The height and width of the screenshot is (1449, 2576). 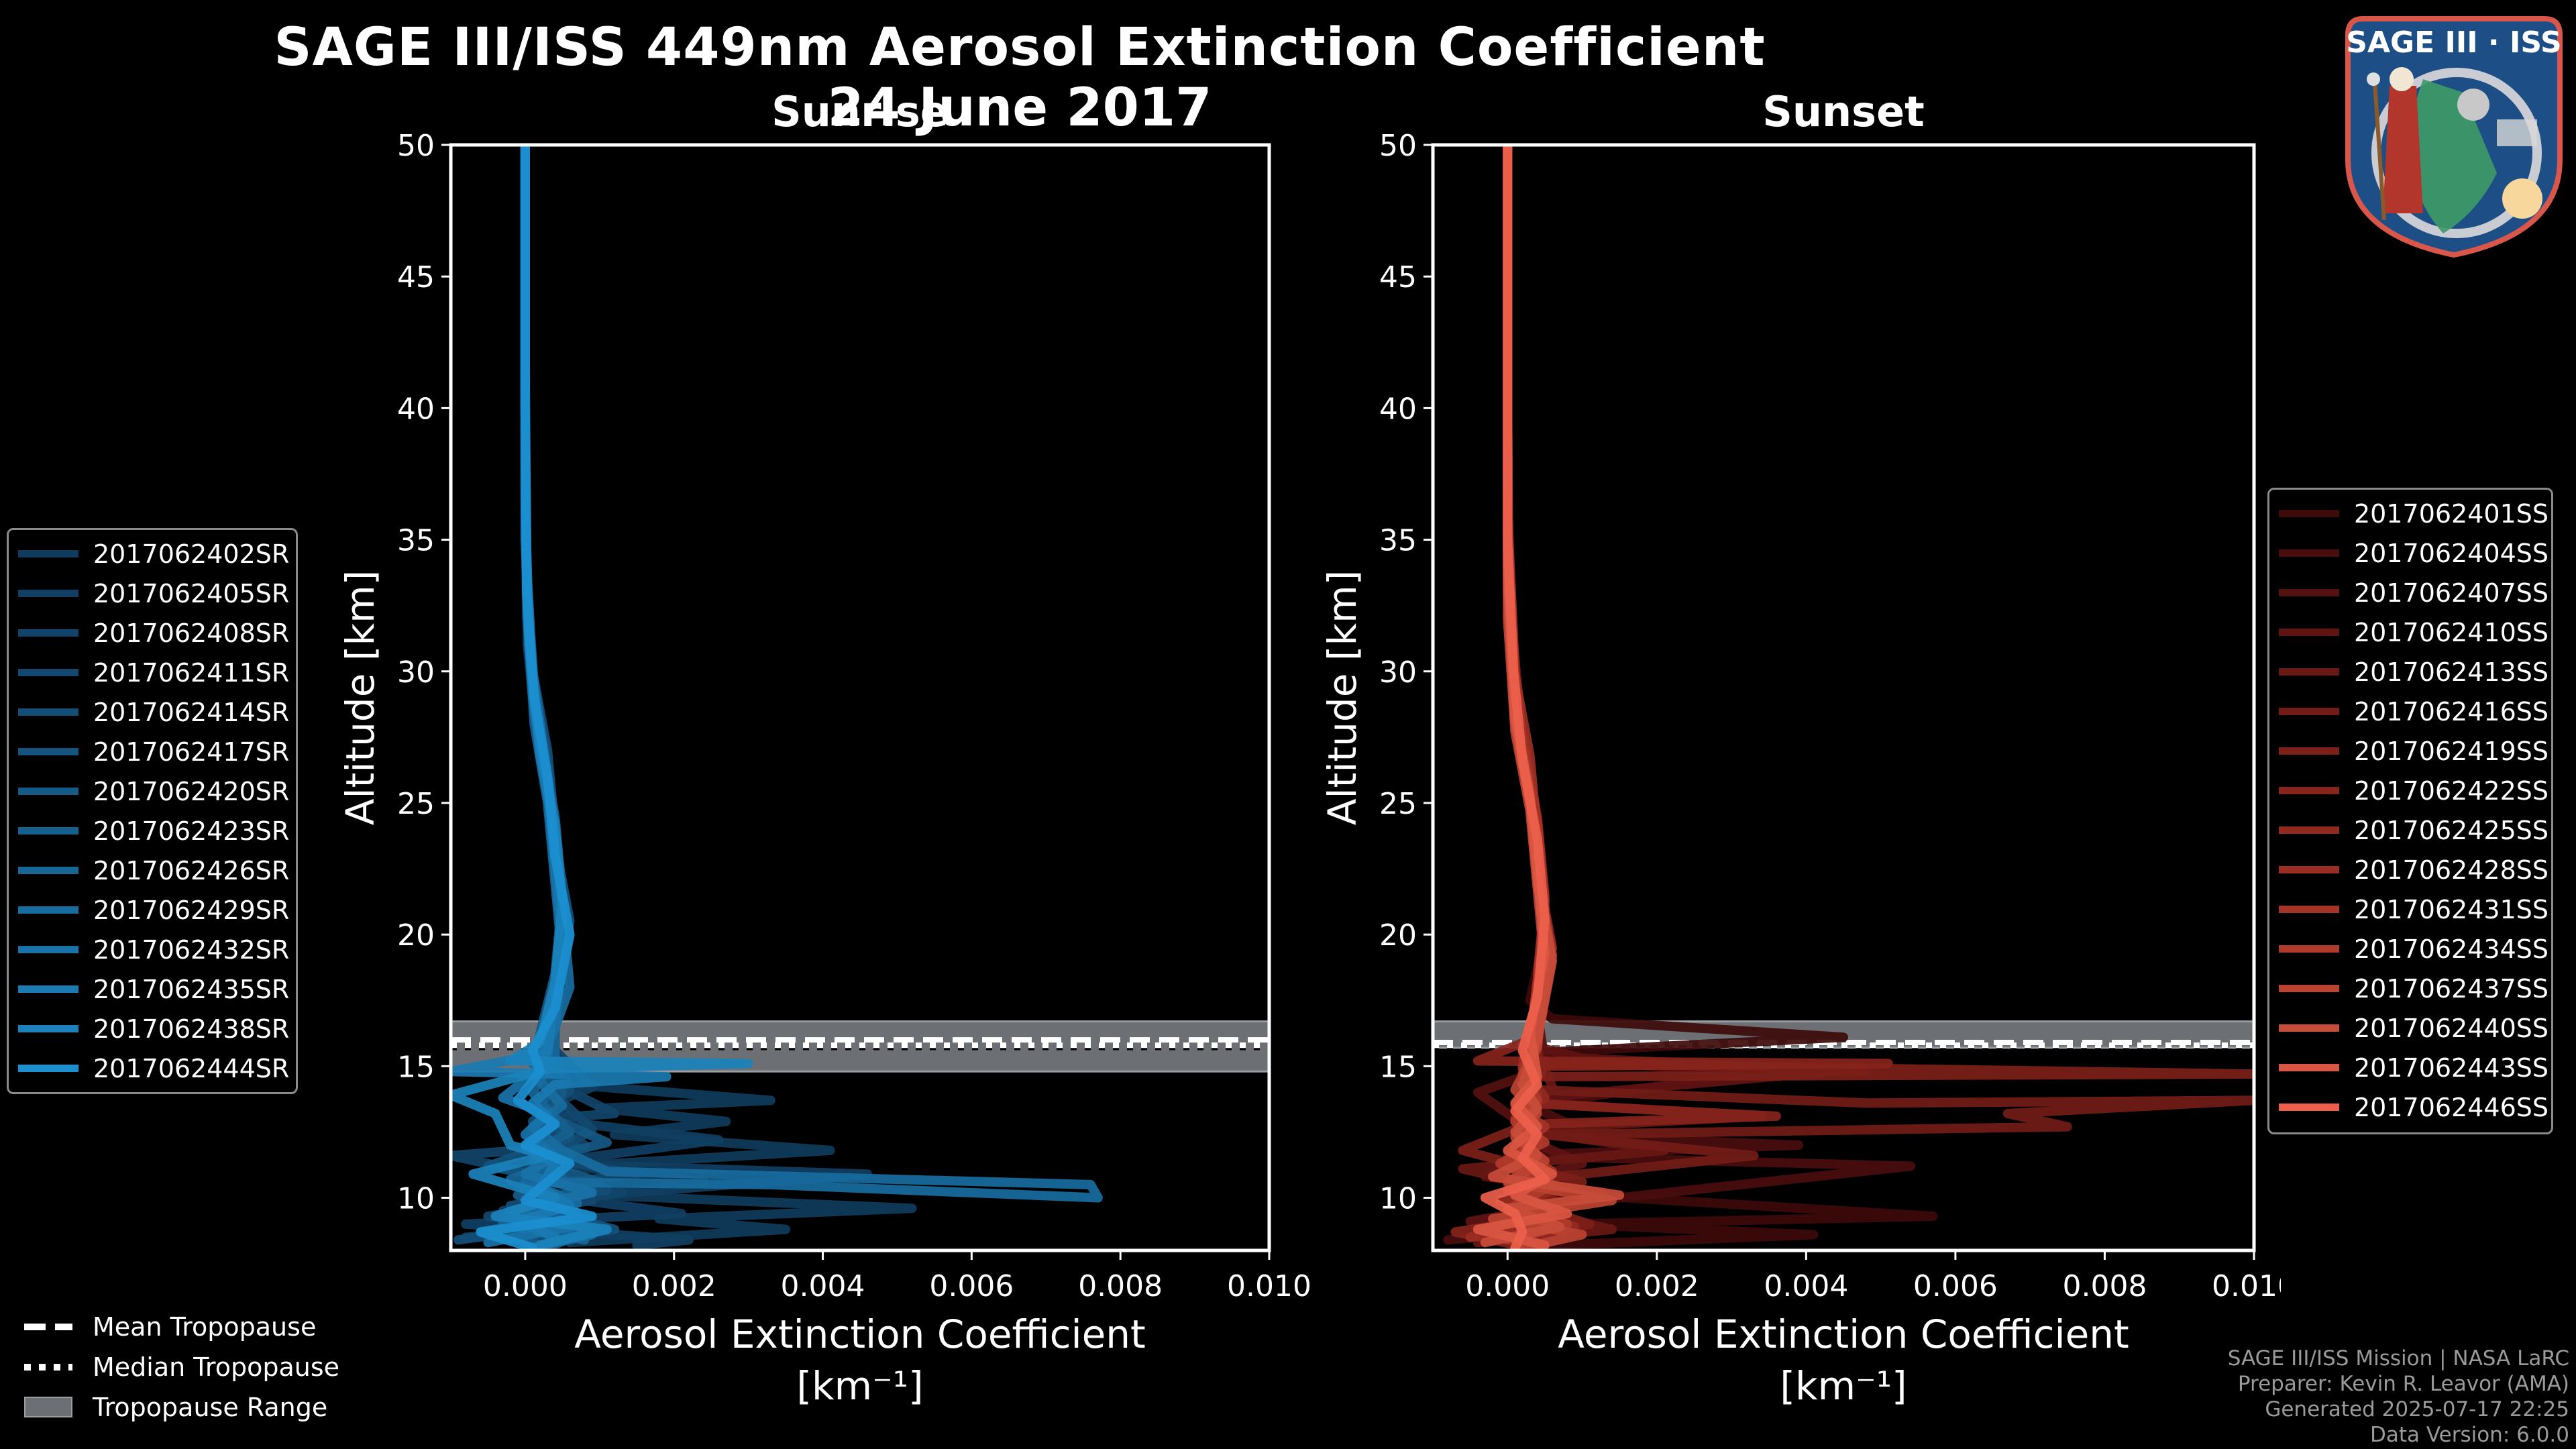 What do you see at coordinates (1269, 1286) in the screenshot?
I see `sunrise-xtick-label: 0.010` at bounding box center [1269, 1286].